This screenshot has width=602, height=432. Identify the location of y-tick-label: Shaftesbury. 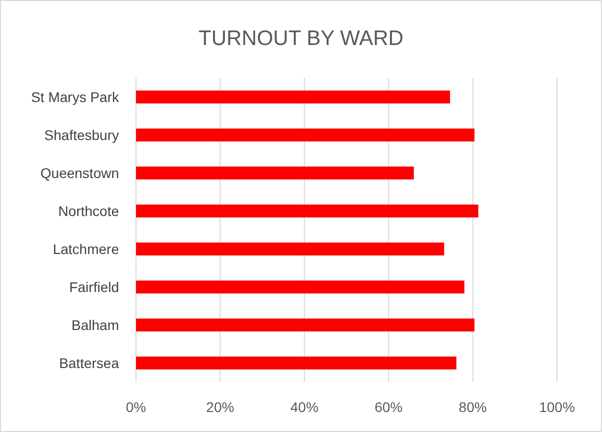
(81, 134).